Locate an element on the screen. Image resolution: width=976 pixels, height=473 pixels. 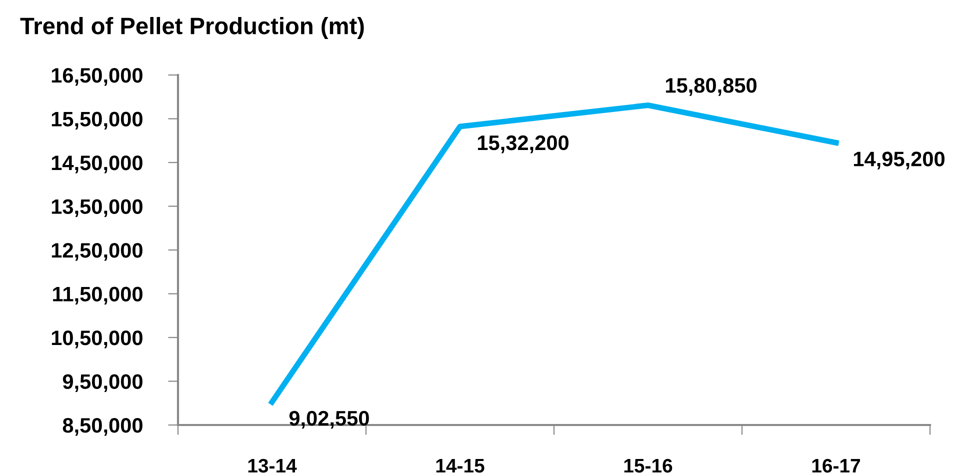
x-tick-label: 15-16 is located at coordinates (648, 465).